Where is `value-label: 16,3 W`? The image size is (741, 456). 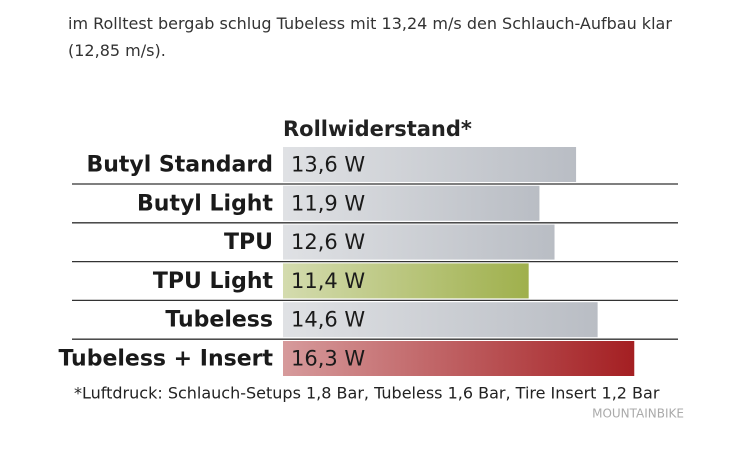
value-label: 16,3 W is located at coordinates (328, 359).